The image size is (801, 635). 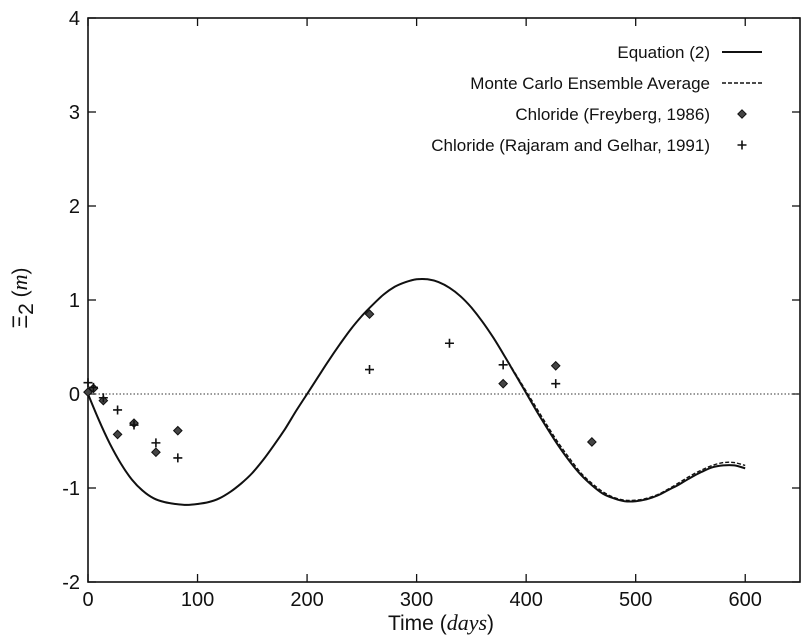 What do you see at coordinates (26, 309) in the screenshot?
I see `y-axis-label-subscript: 2` at bounding box center [26, 309].